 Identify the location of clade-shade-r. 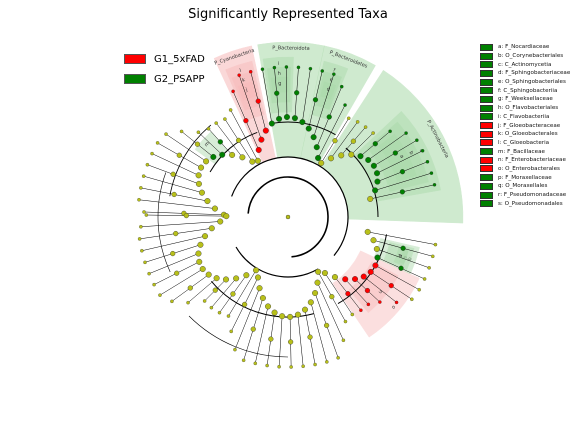
(401, 256).